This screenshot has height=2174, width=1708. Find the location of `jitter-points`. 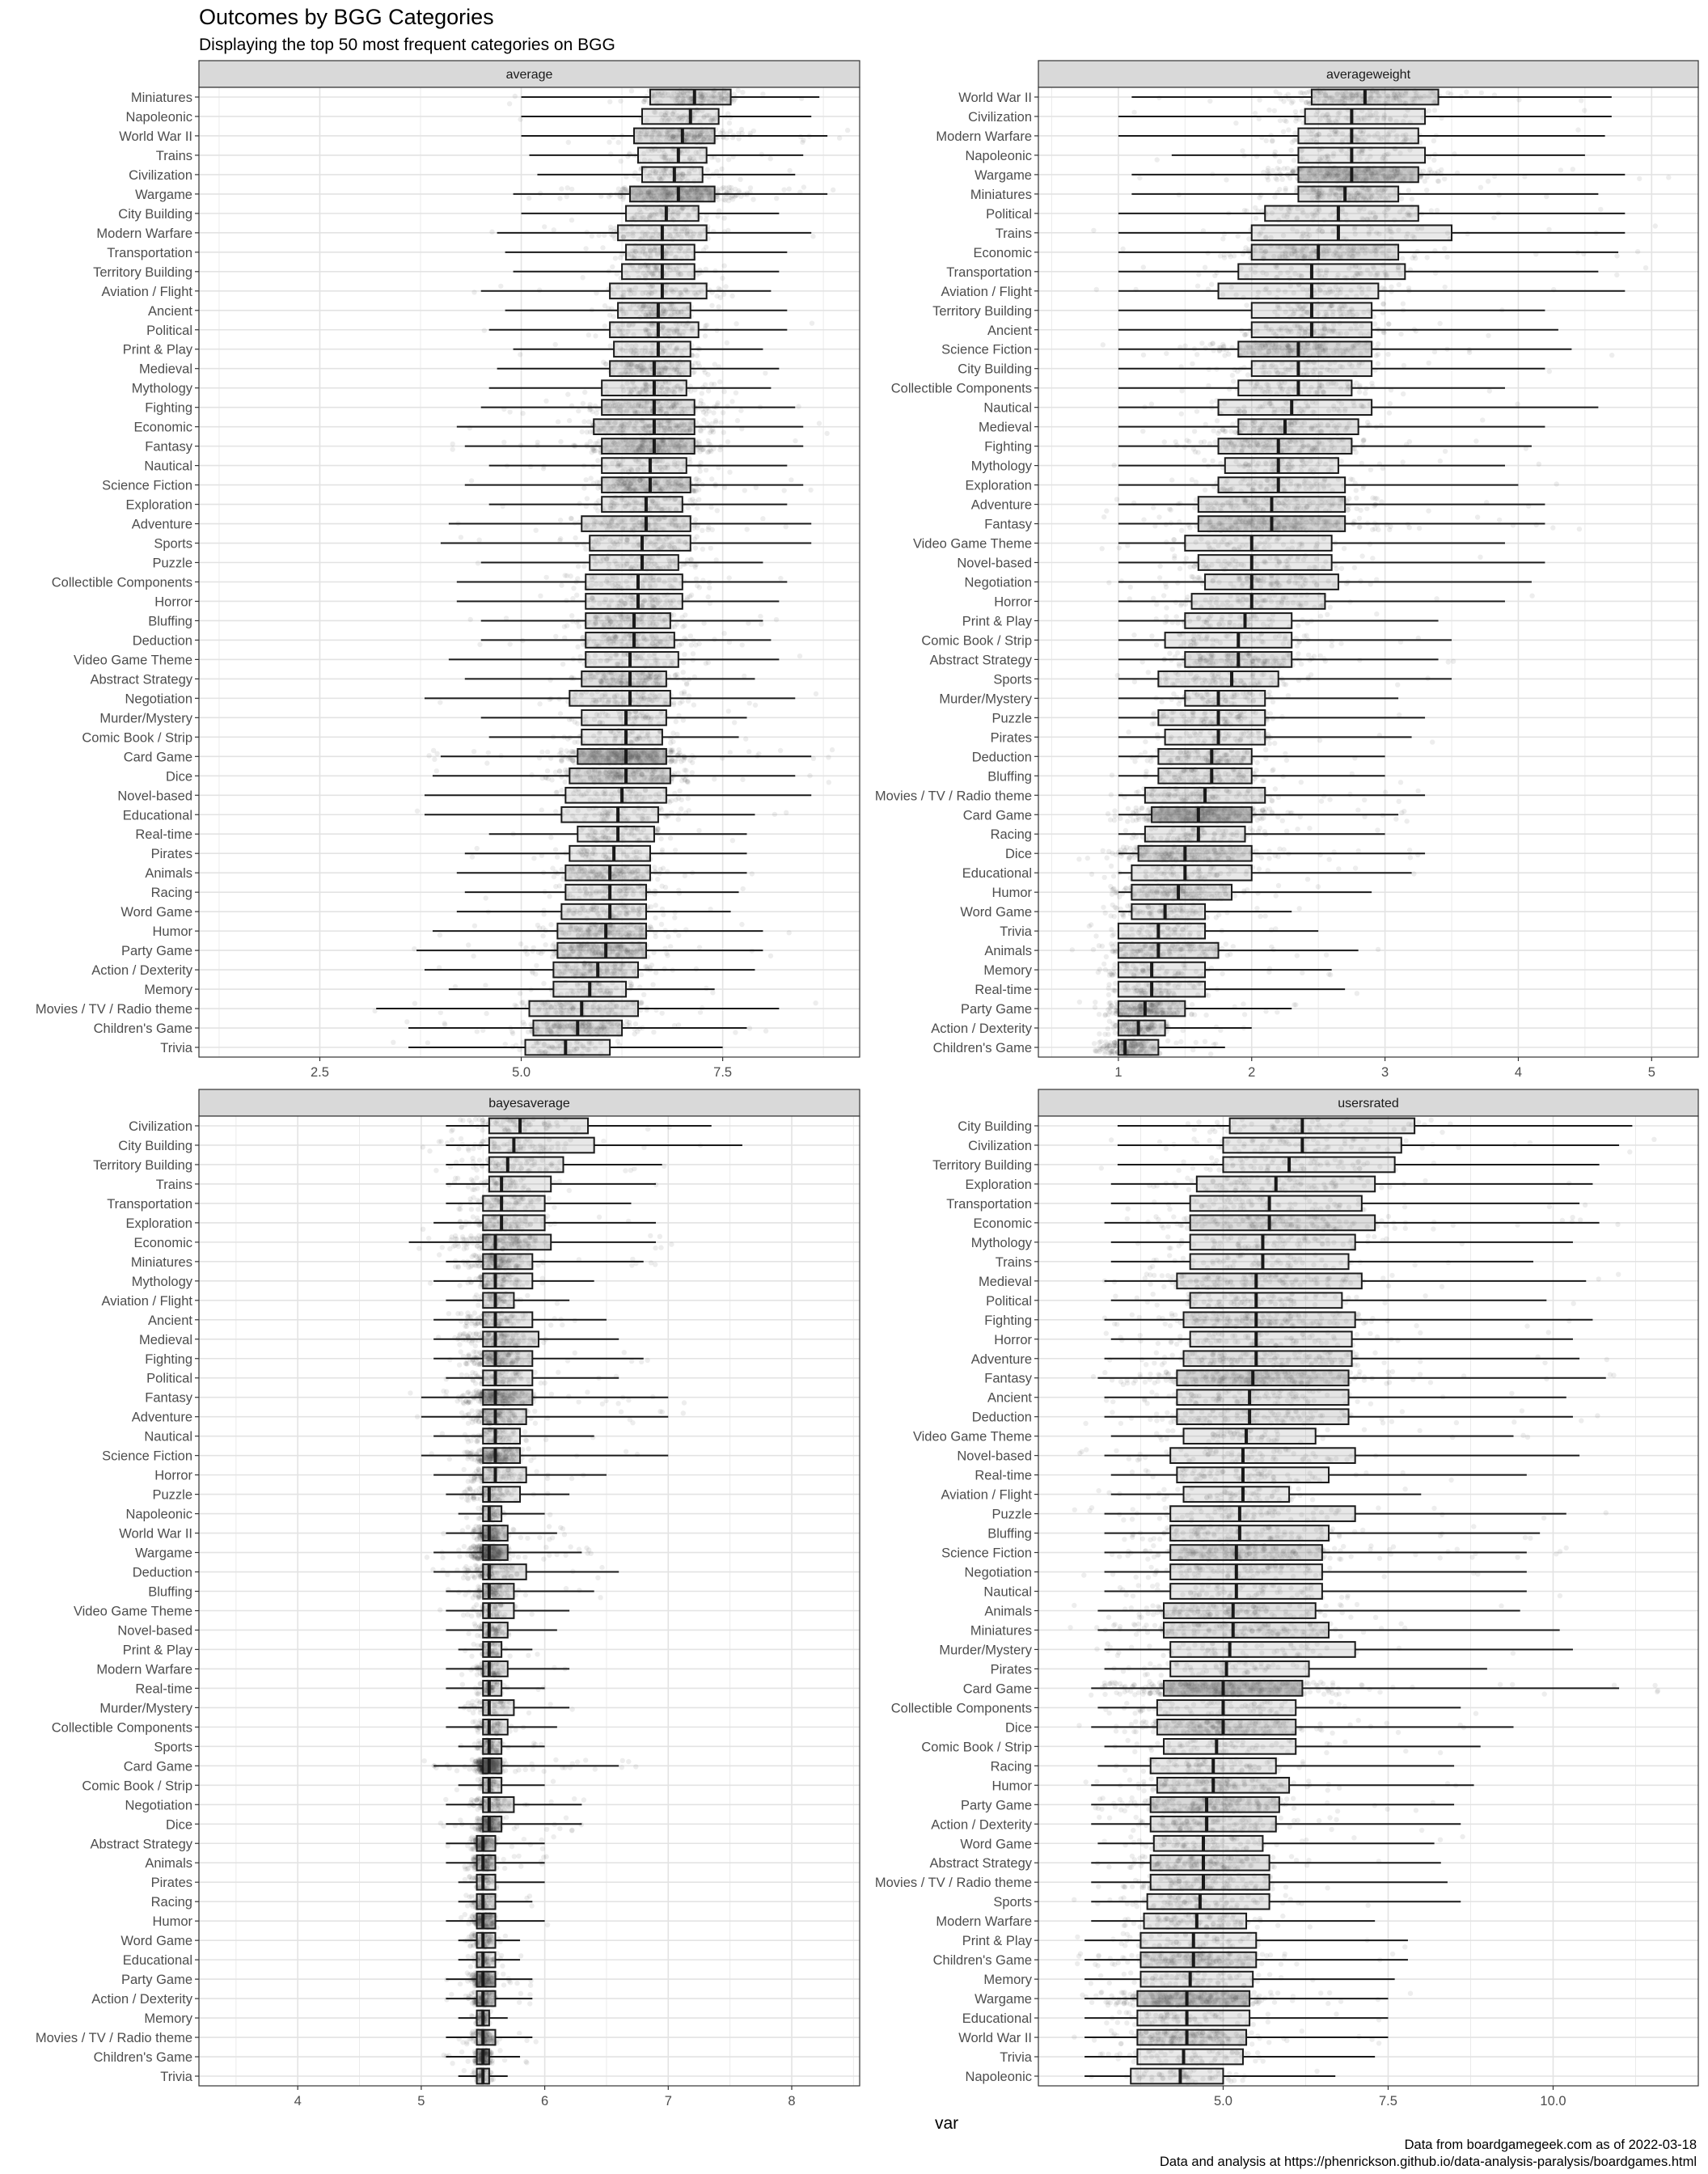

jitter-points is located at coordinates (611, 572).